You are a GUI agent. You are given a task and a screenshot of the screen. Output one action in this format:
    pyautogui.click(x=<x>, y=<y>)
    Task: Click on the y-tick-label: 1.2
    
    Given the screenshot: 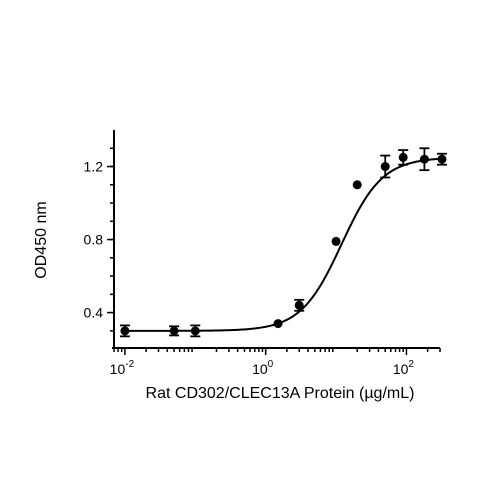 What is the action you would take?
    pyautogui.click(x=94, y=167)
    